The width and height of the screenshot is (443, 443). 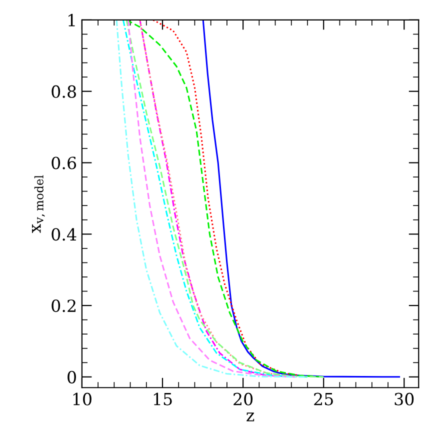 I want to click on y-axis-title: x$_{v,model}$, so click(x=38, y=204).